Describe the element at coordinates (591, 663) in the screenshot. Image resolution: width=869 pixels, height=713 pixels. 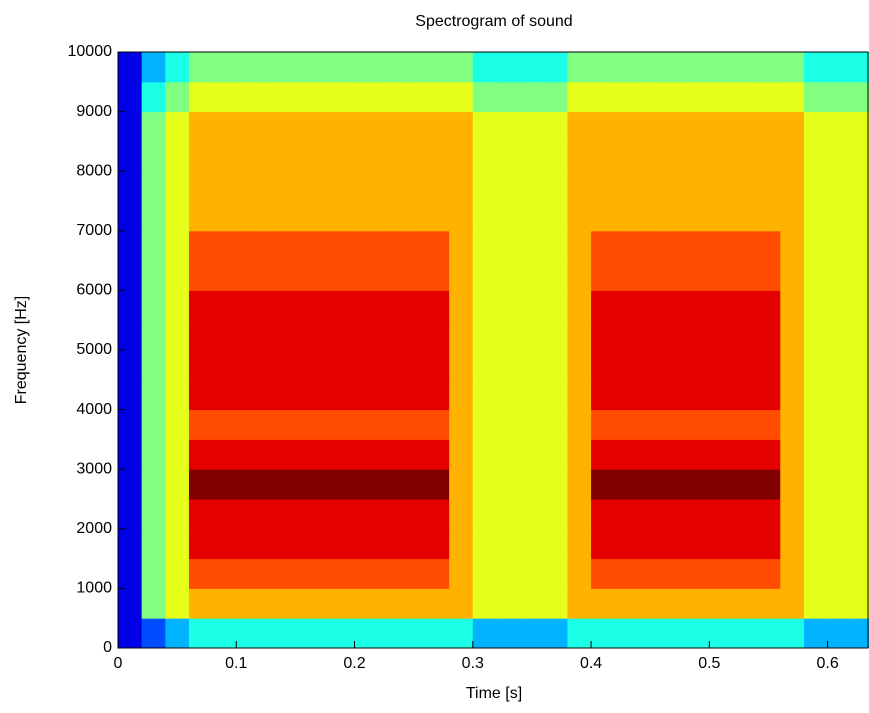
I see `x-tick-label: 0.4` at that location.